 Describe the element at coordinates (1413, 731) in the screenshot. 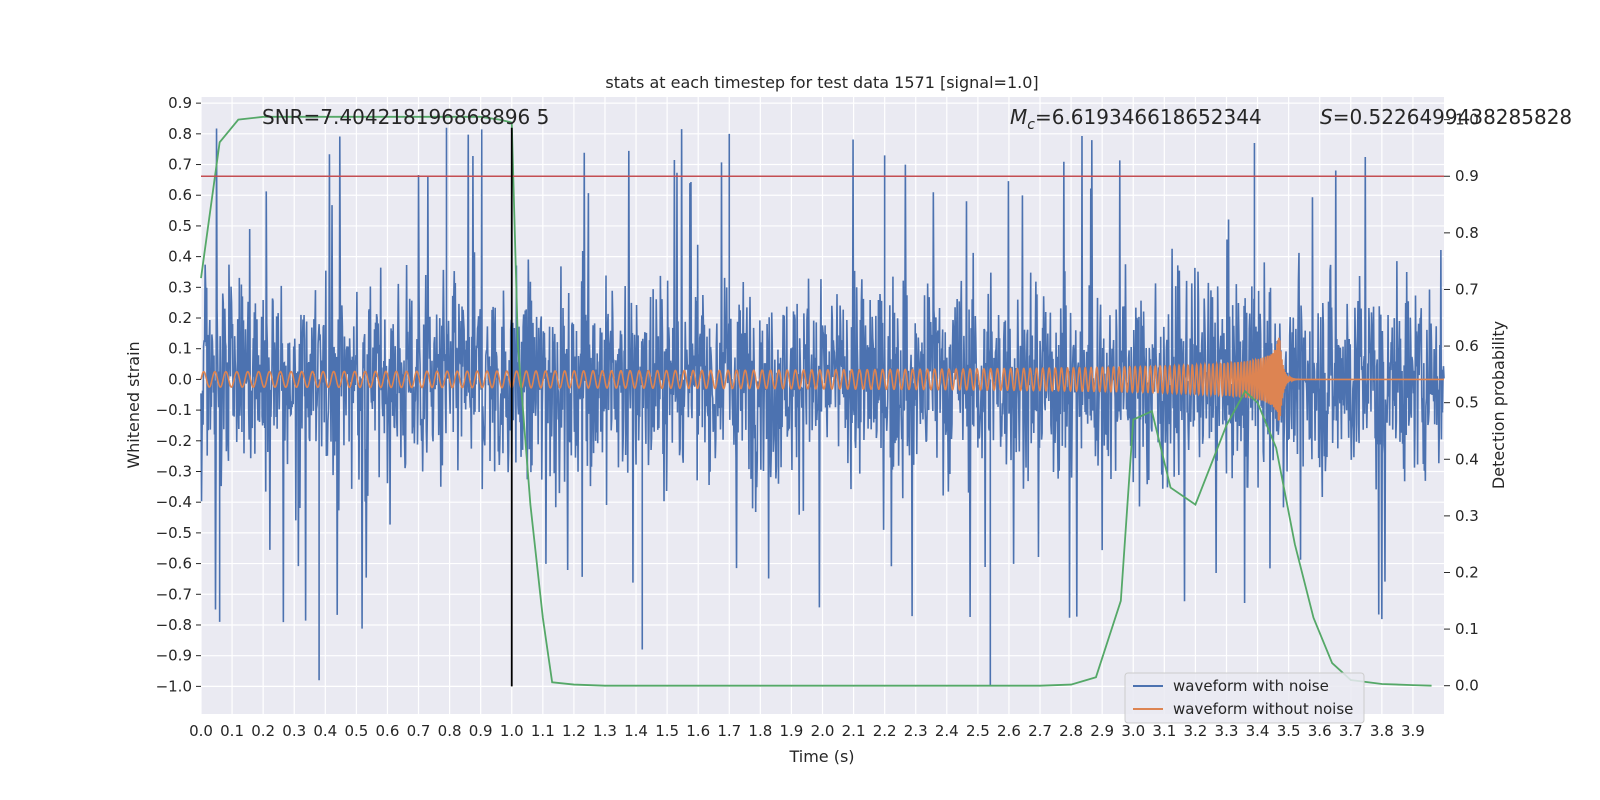

I see `x-tick-label: 3.9` at that location.